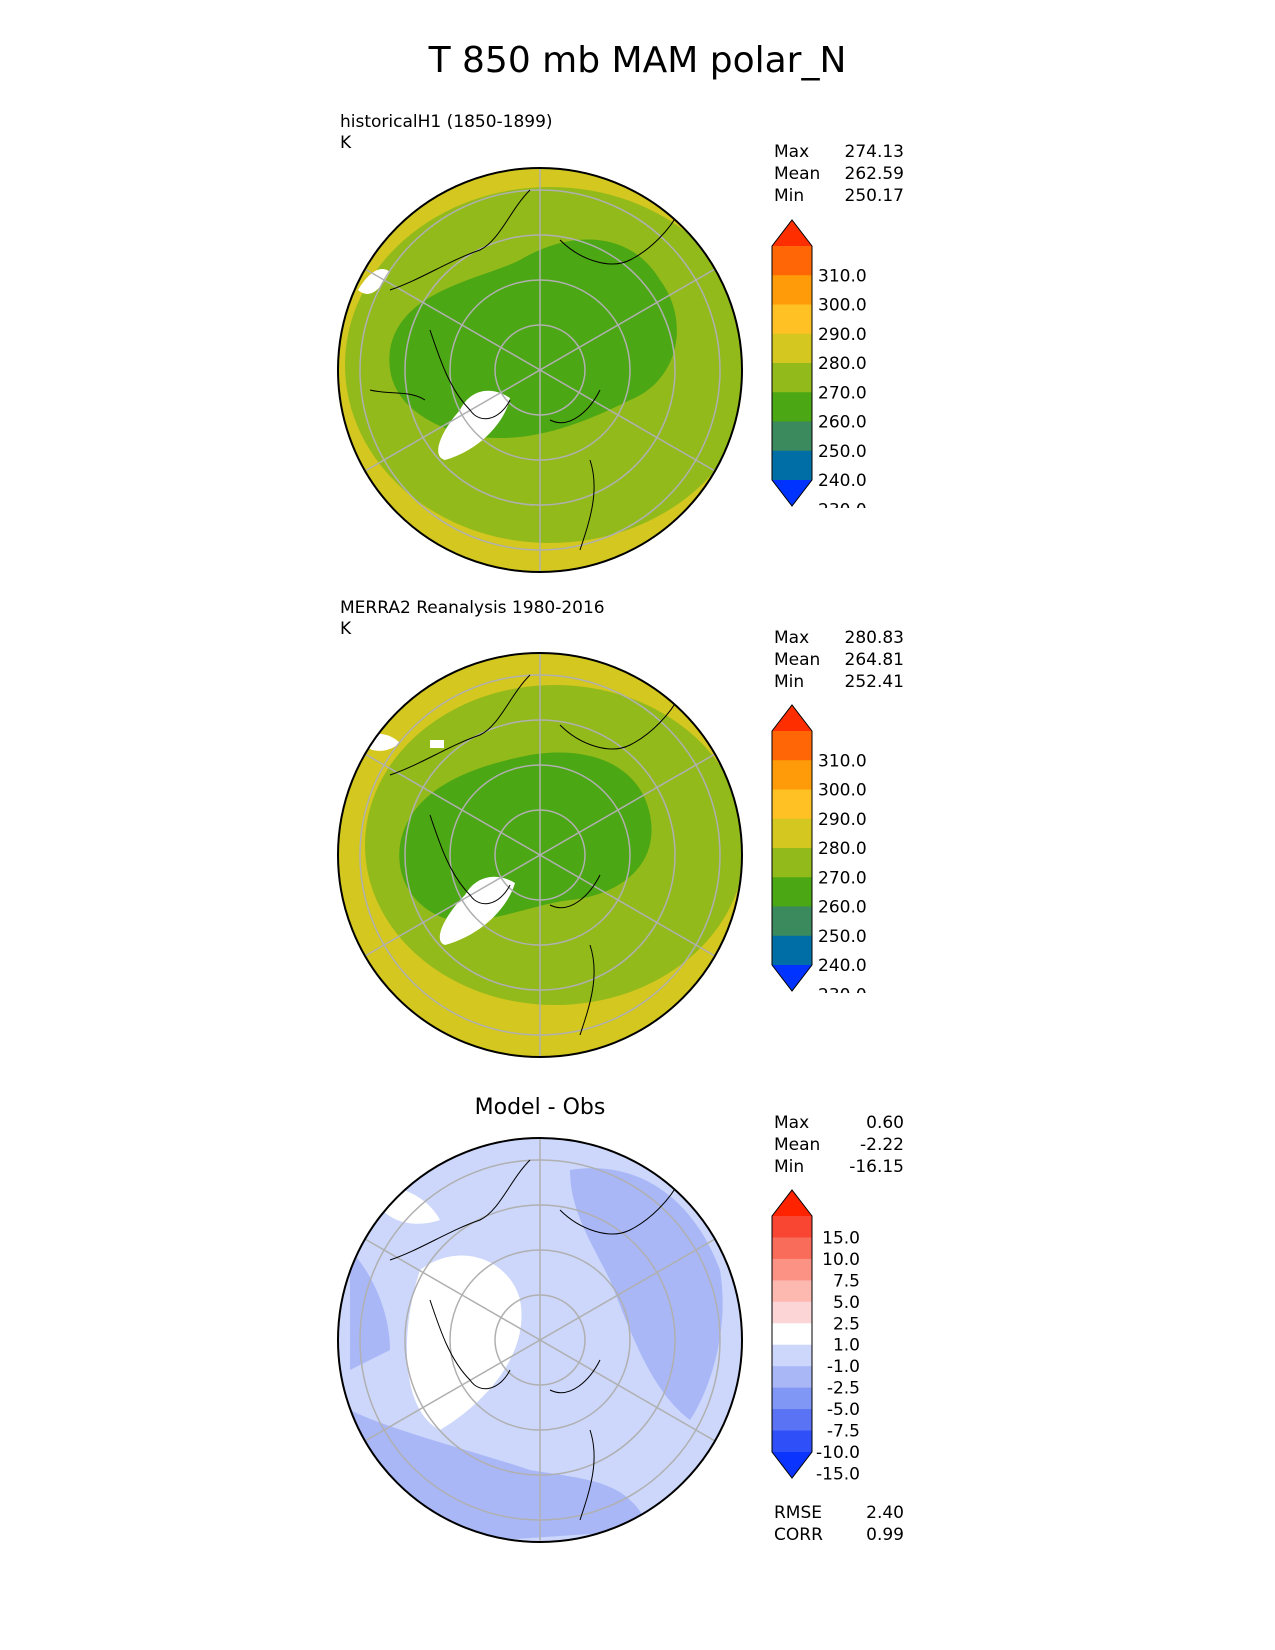  Describe the element at coordinates (843, 1410) in the screenshot. I see `colorbar-tick-label: -5.0` at that location.